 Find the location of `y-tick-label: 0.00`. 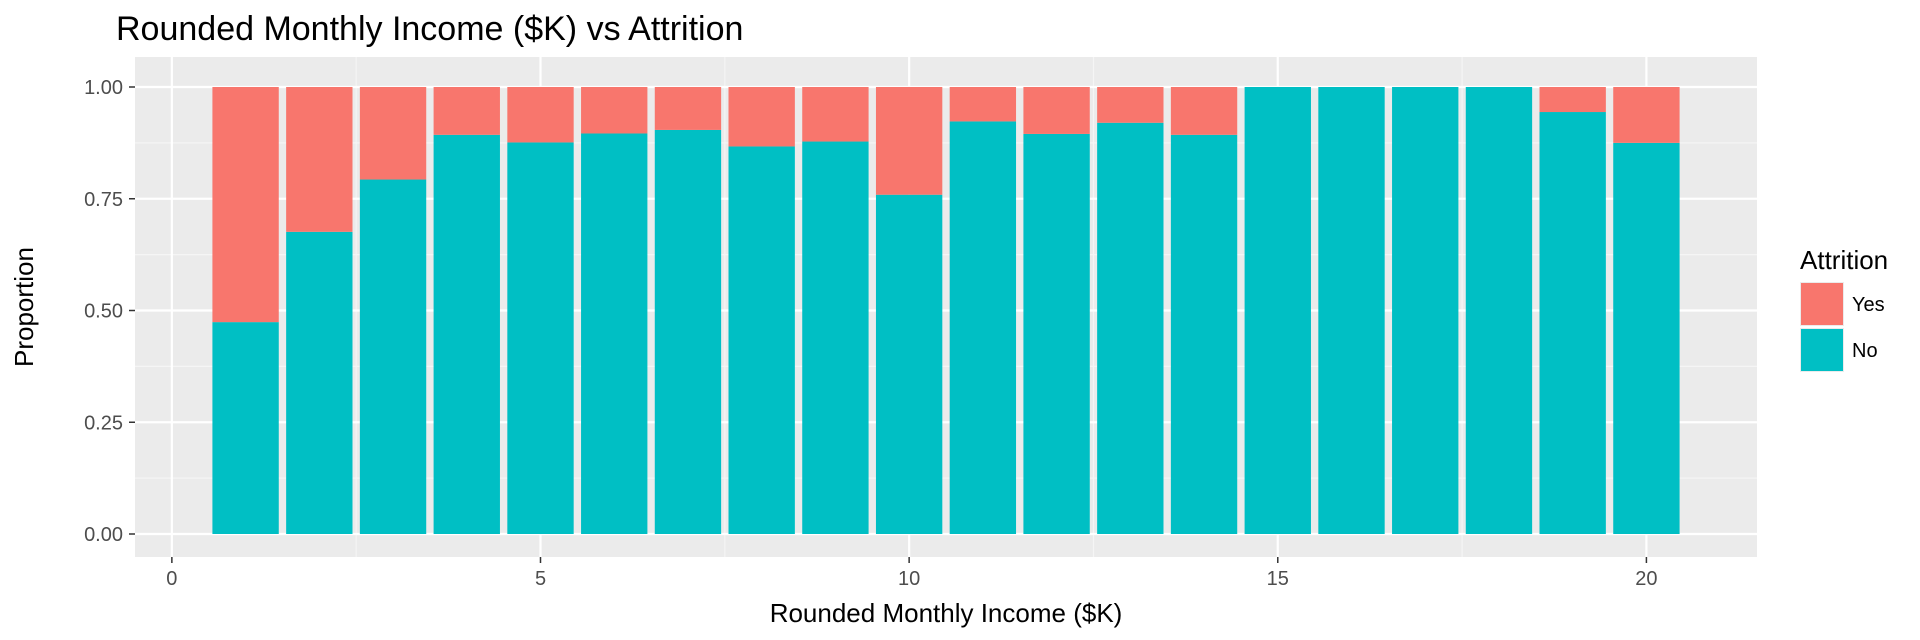

y-tick-label: 0.00 is located at coordinates (103, 535).